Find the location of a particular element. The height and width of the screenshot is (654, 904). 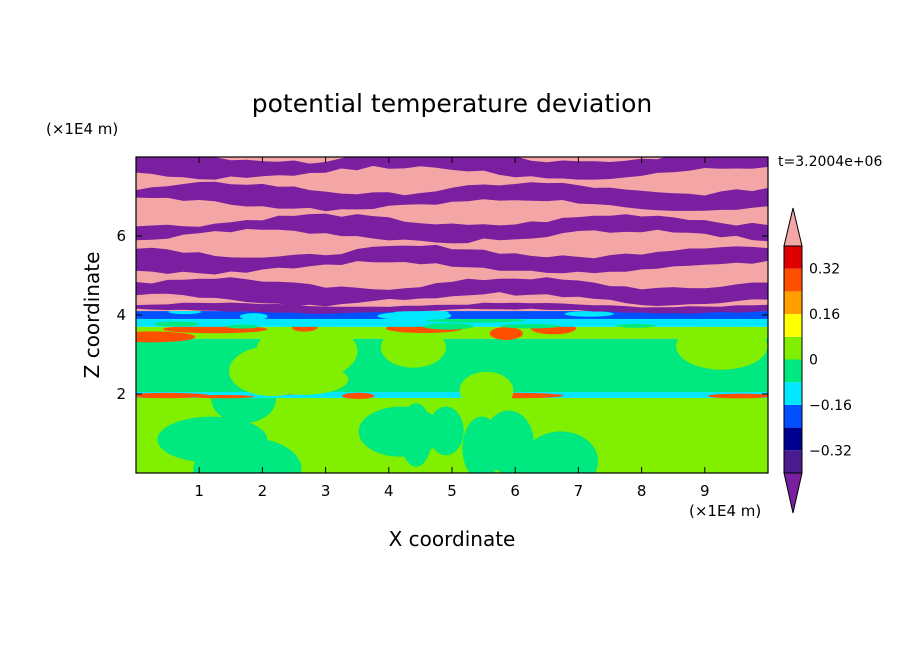

colorbar-tick-label: 0.16 is located at coordinates (824, 315).